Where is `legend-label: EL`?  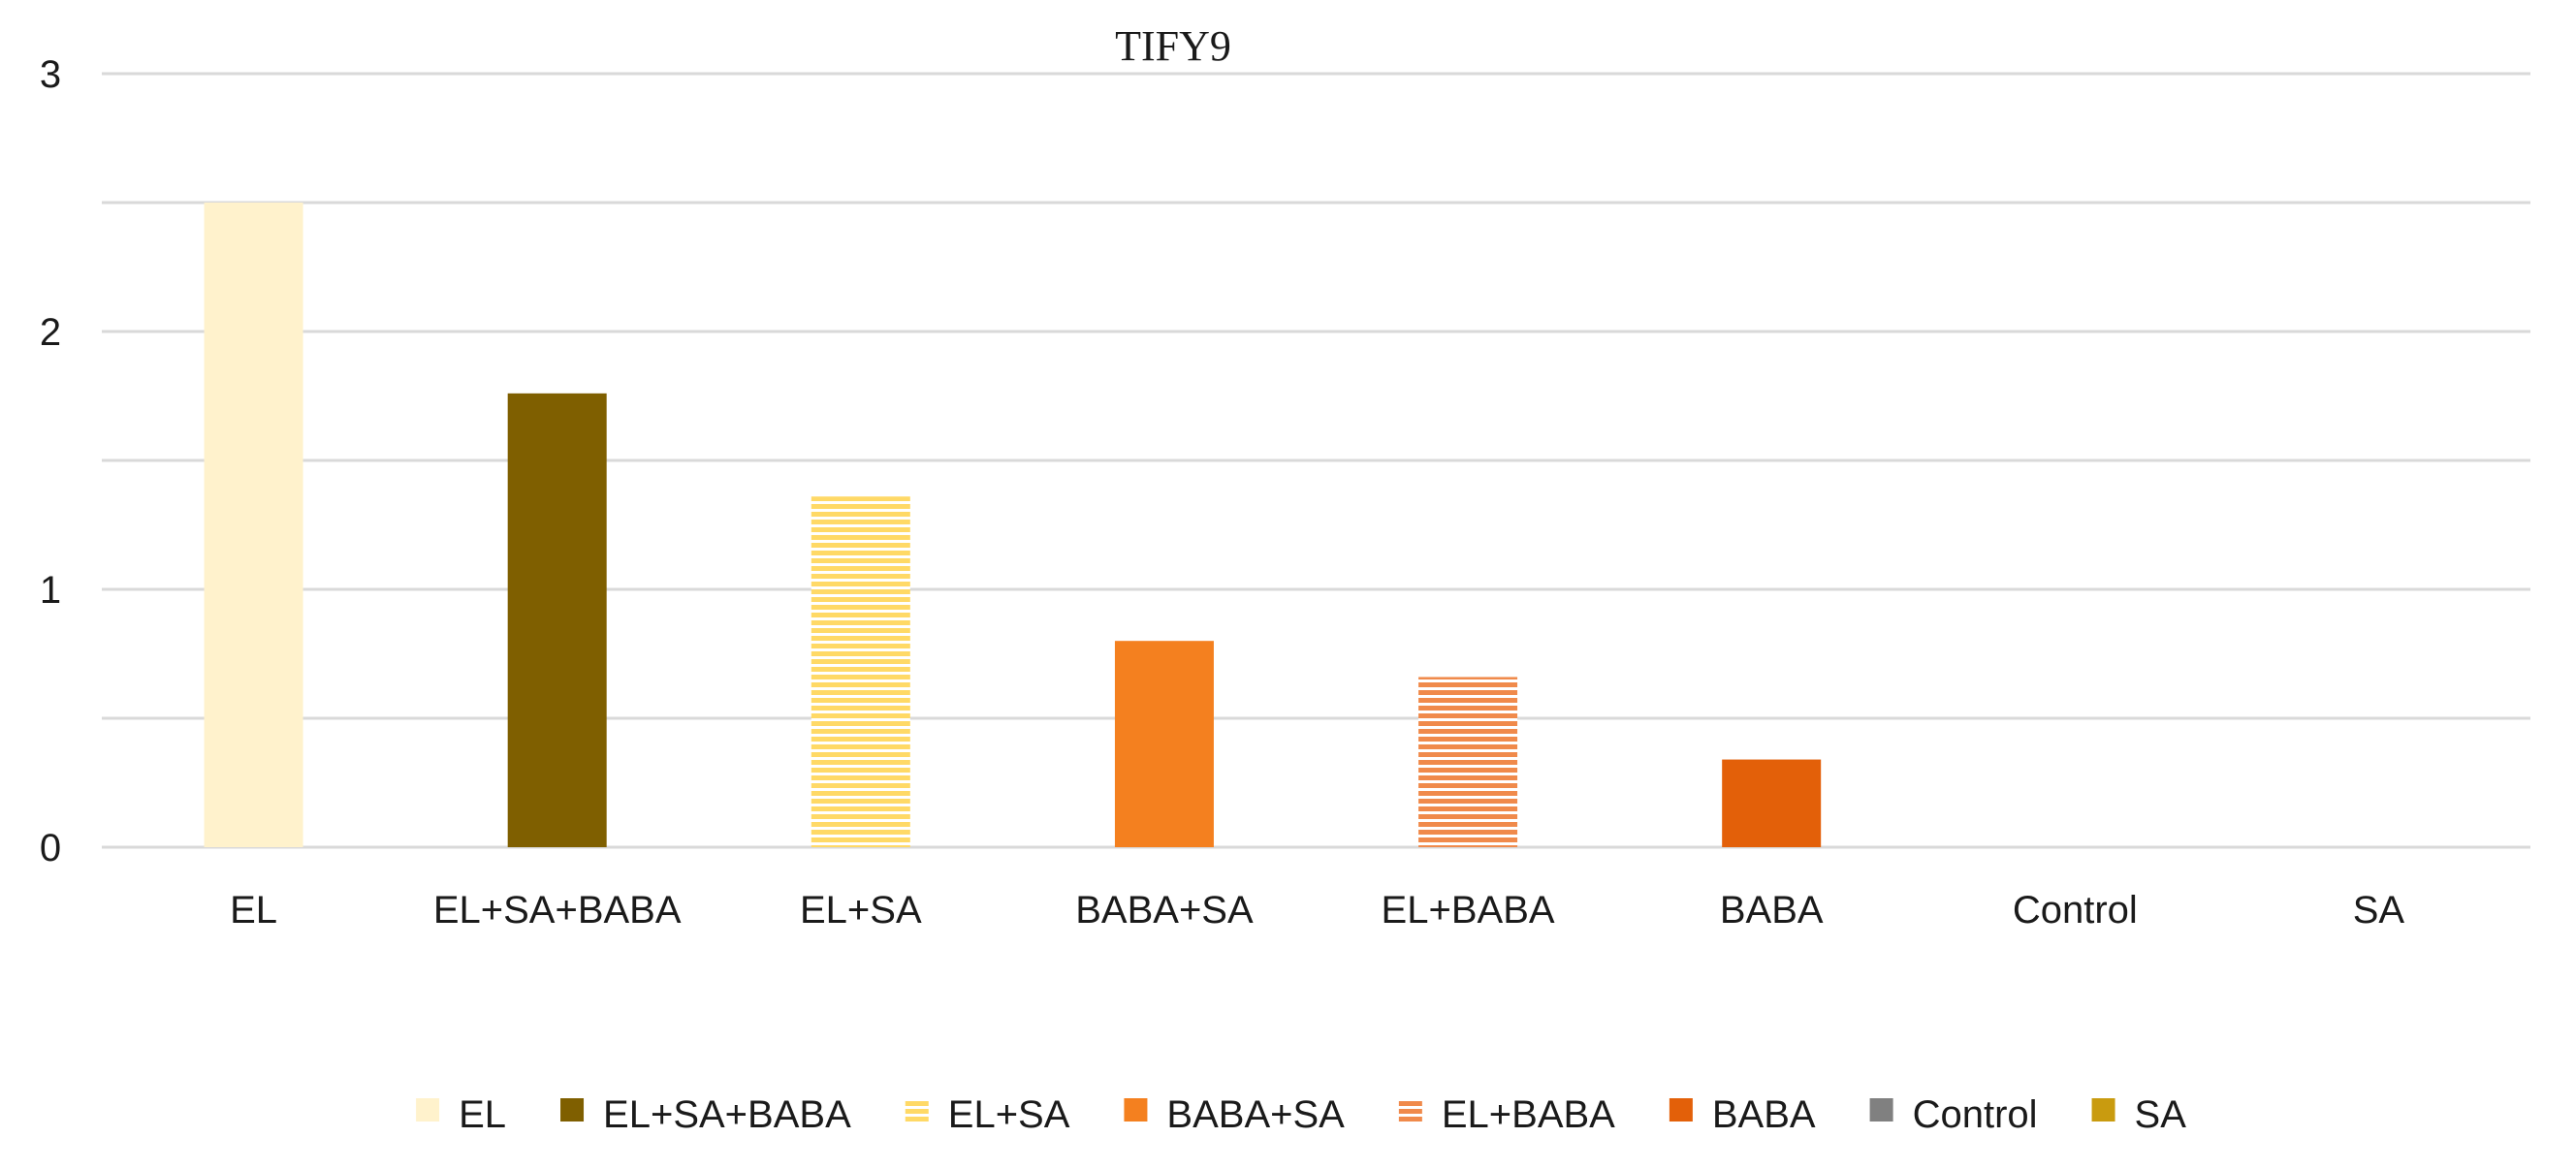
legend-label: EL is located at coordinates (482, 1114).